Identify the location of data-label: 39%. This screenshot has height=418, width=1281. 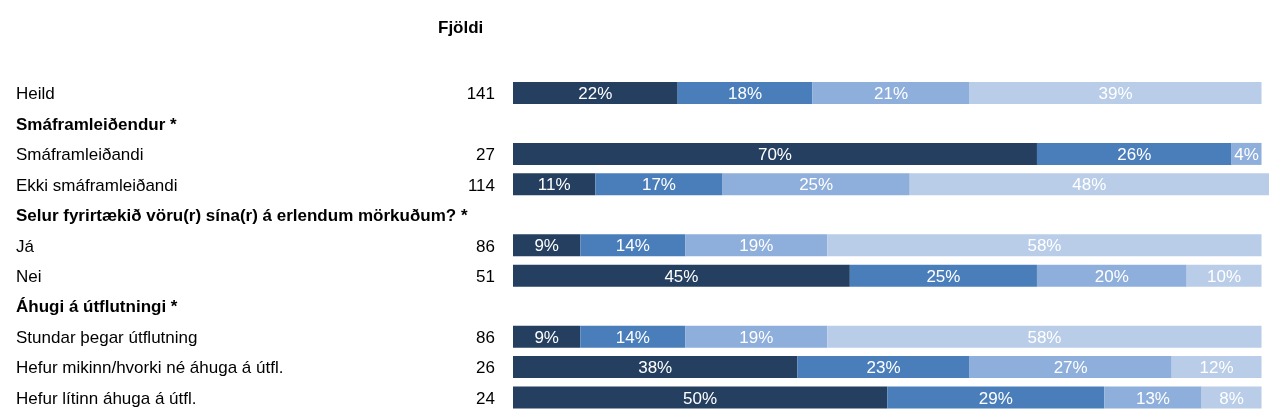
(1115, 93).